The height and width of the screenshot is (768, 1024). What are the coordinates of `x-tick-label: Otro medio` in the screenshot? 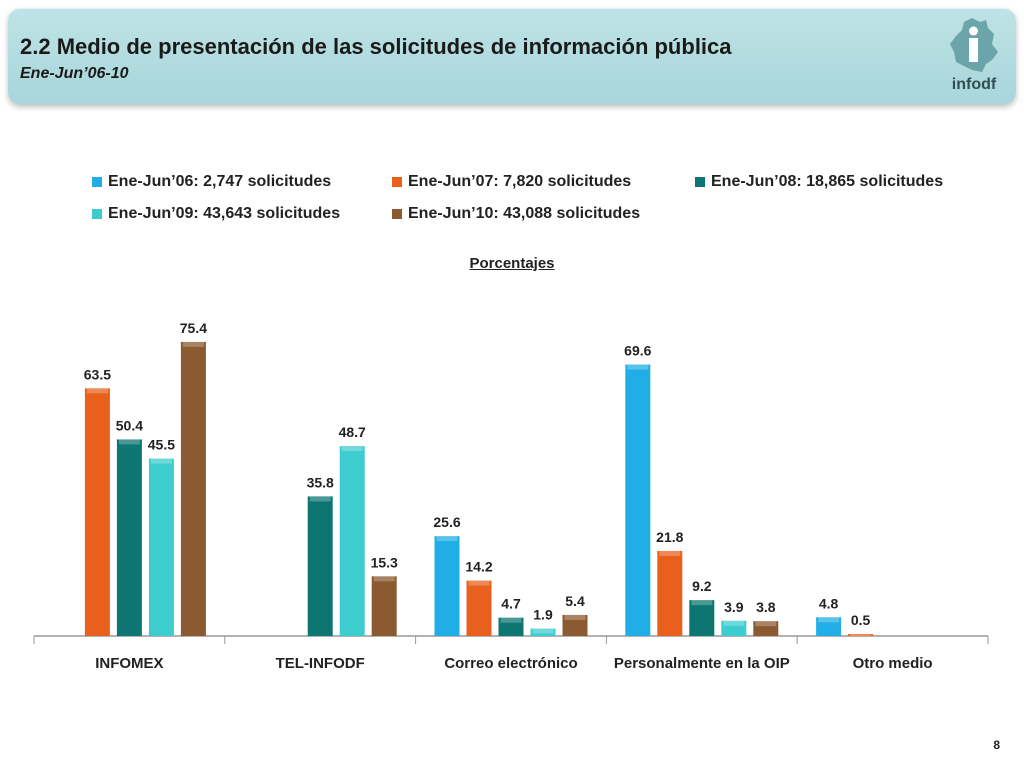 It's located at (893, 663).